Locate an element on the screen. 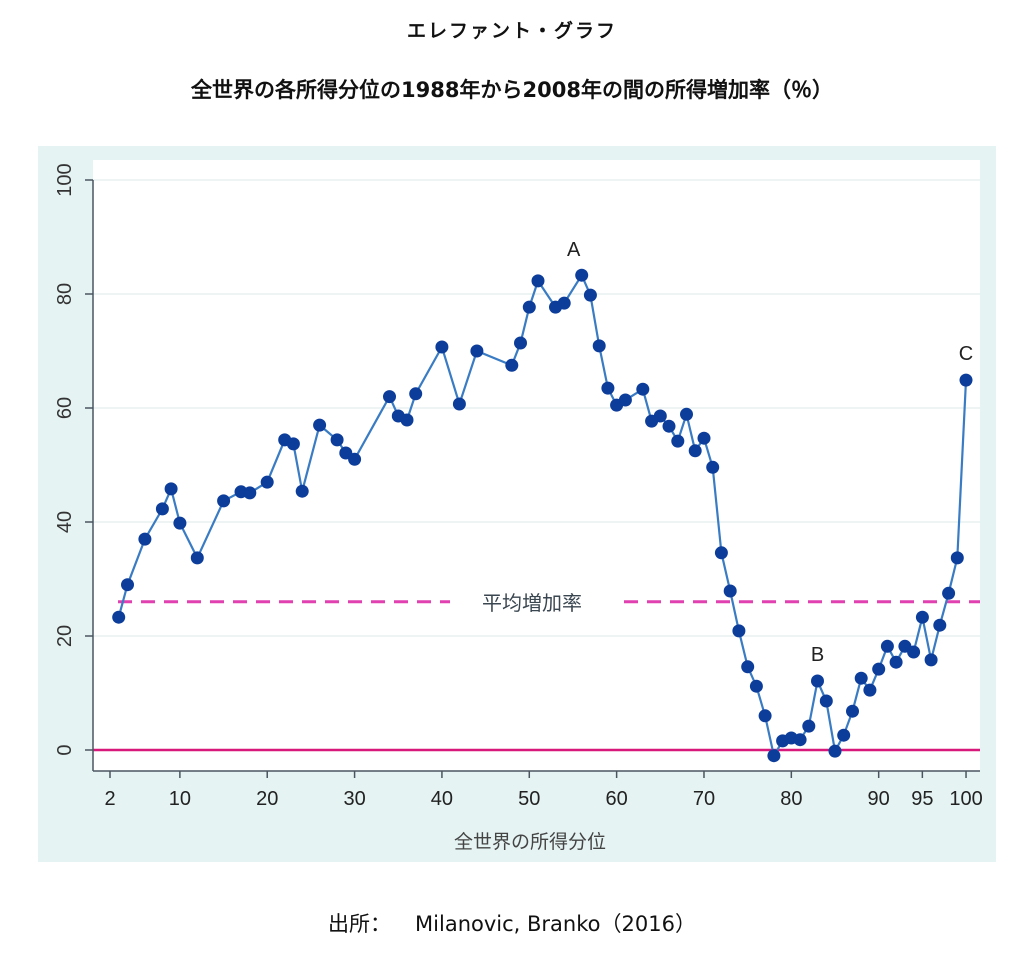 The image size is (1024, 959). x-tick-label: 100 is located at coordinates (965, 799).